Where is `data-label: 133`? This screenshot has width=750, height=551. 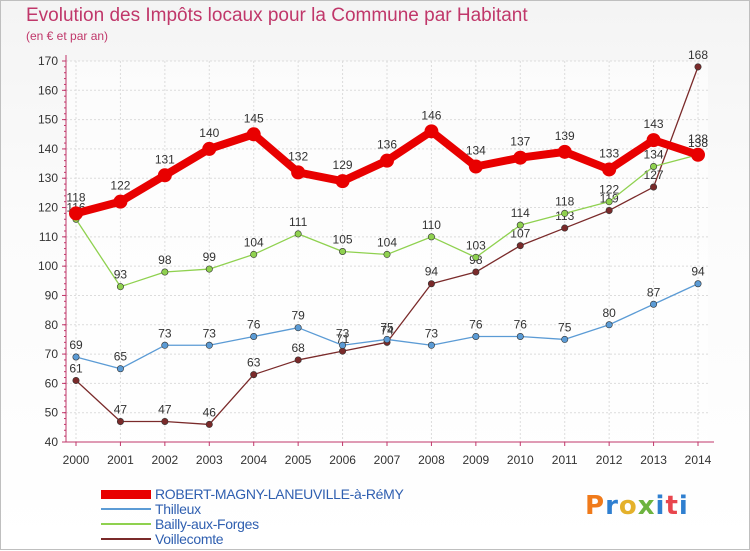 data-label: 133 is located at coordinates (609, 153).